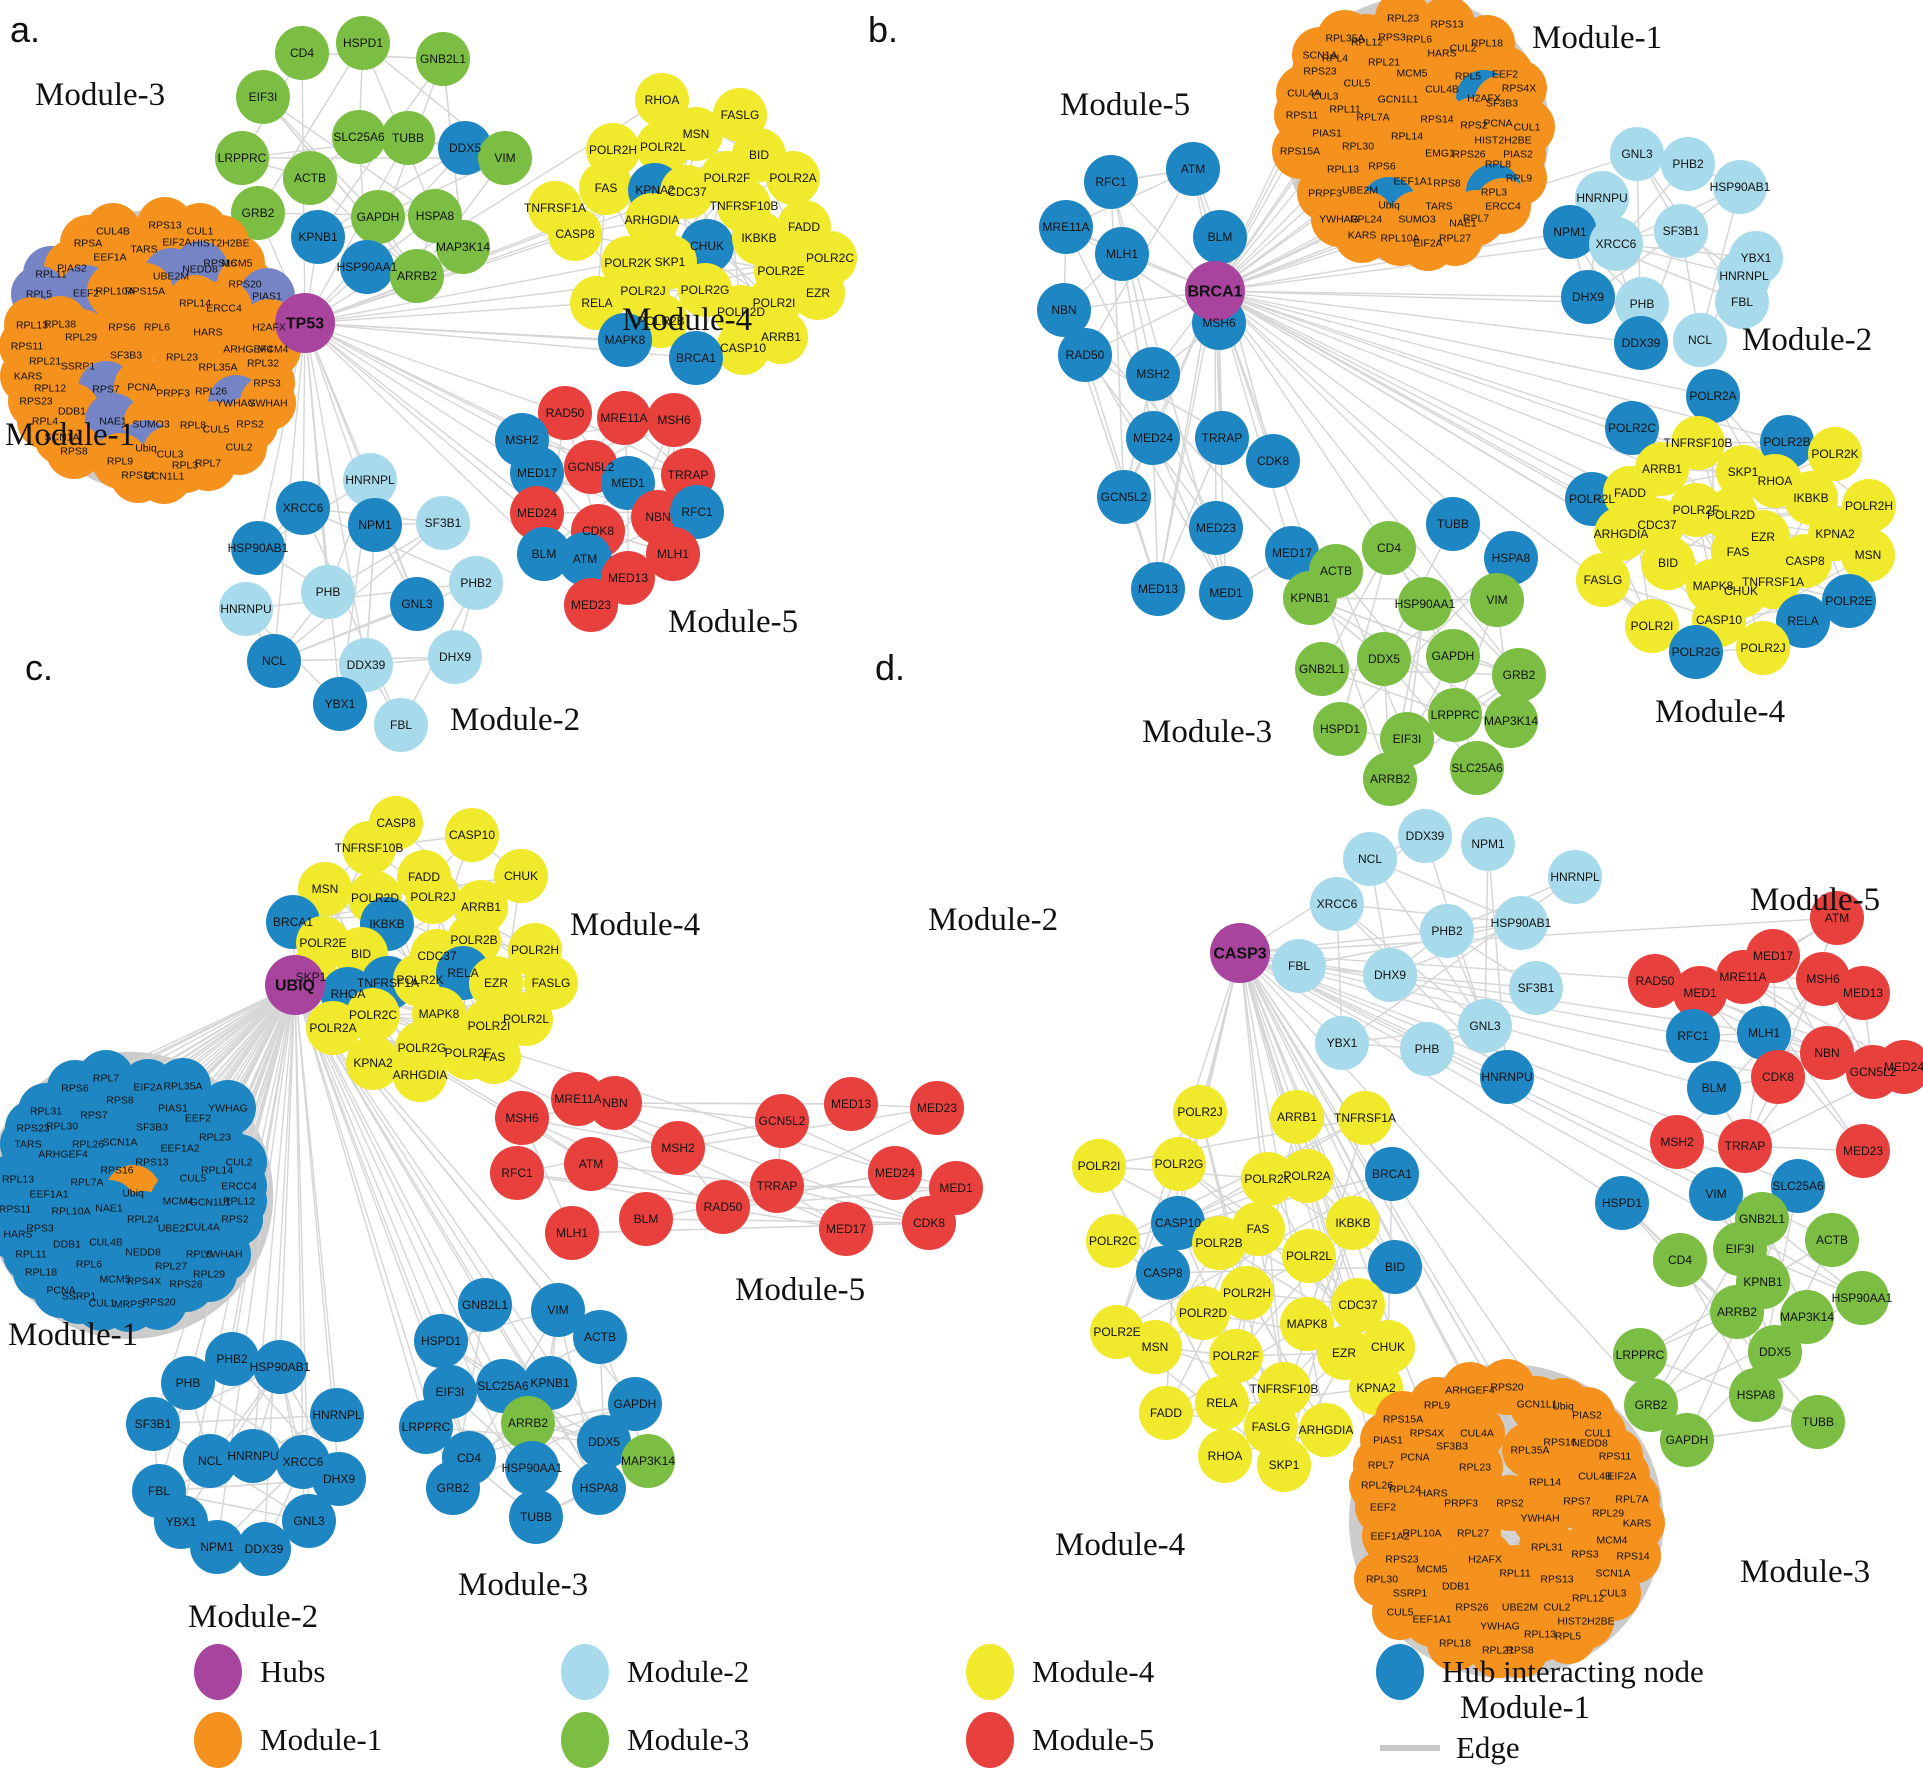 Image resolution: width=1923 pixels, height=1775 pixels. Describe the element at coordinates (777, 1186) in the screenshot. I see `node-TRRAP` at that location.